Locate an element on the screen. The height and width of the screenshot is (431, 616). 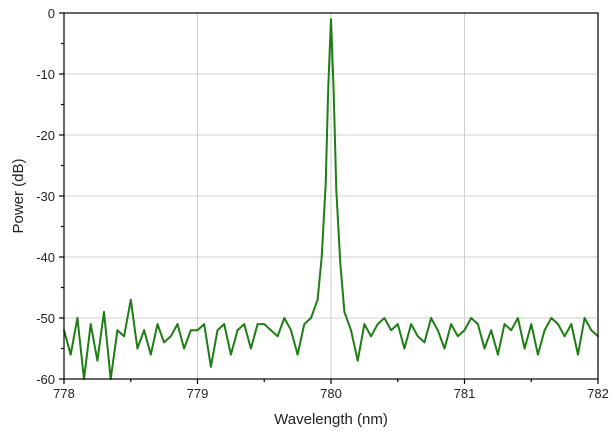
y-tick-label: 0 is located at coordinates (51, 13).